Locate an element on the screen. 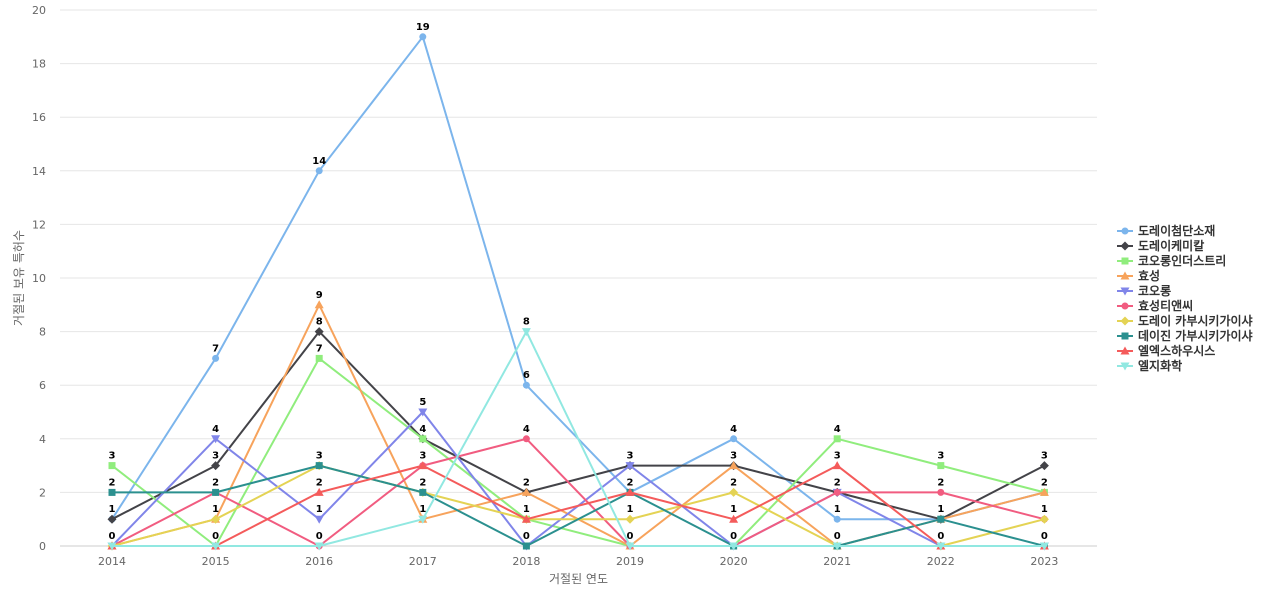  legend-item: 데이진 가부시키가이샤 is located at coordinates (1185, 335).